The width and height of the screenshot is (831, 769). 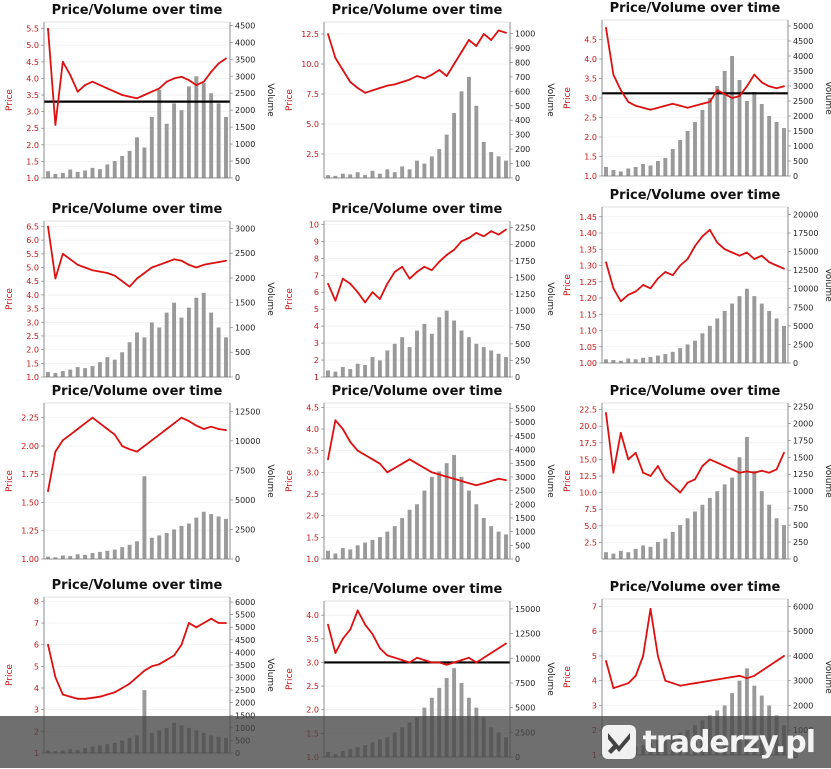 I want to click on volume-tick-label: 1500, so click(x=525, y=277).